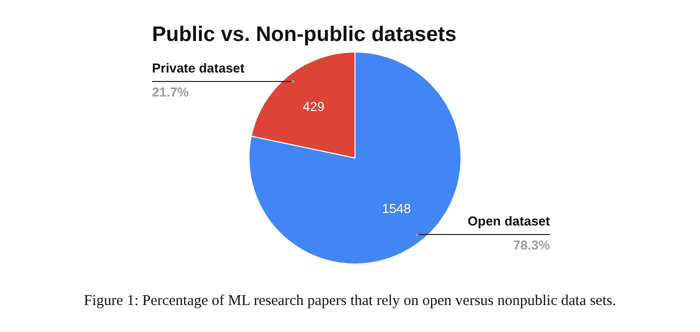 This screenshot has height=332, width=700. I want to click on text: 78.3%, so click(531, 245).